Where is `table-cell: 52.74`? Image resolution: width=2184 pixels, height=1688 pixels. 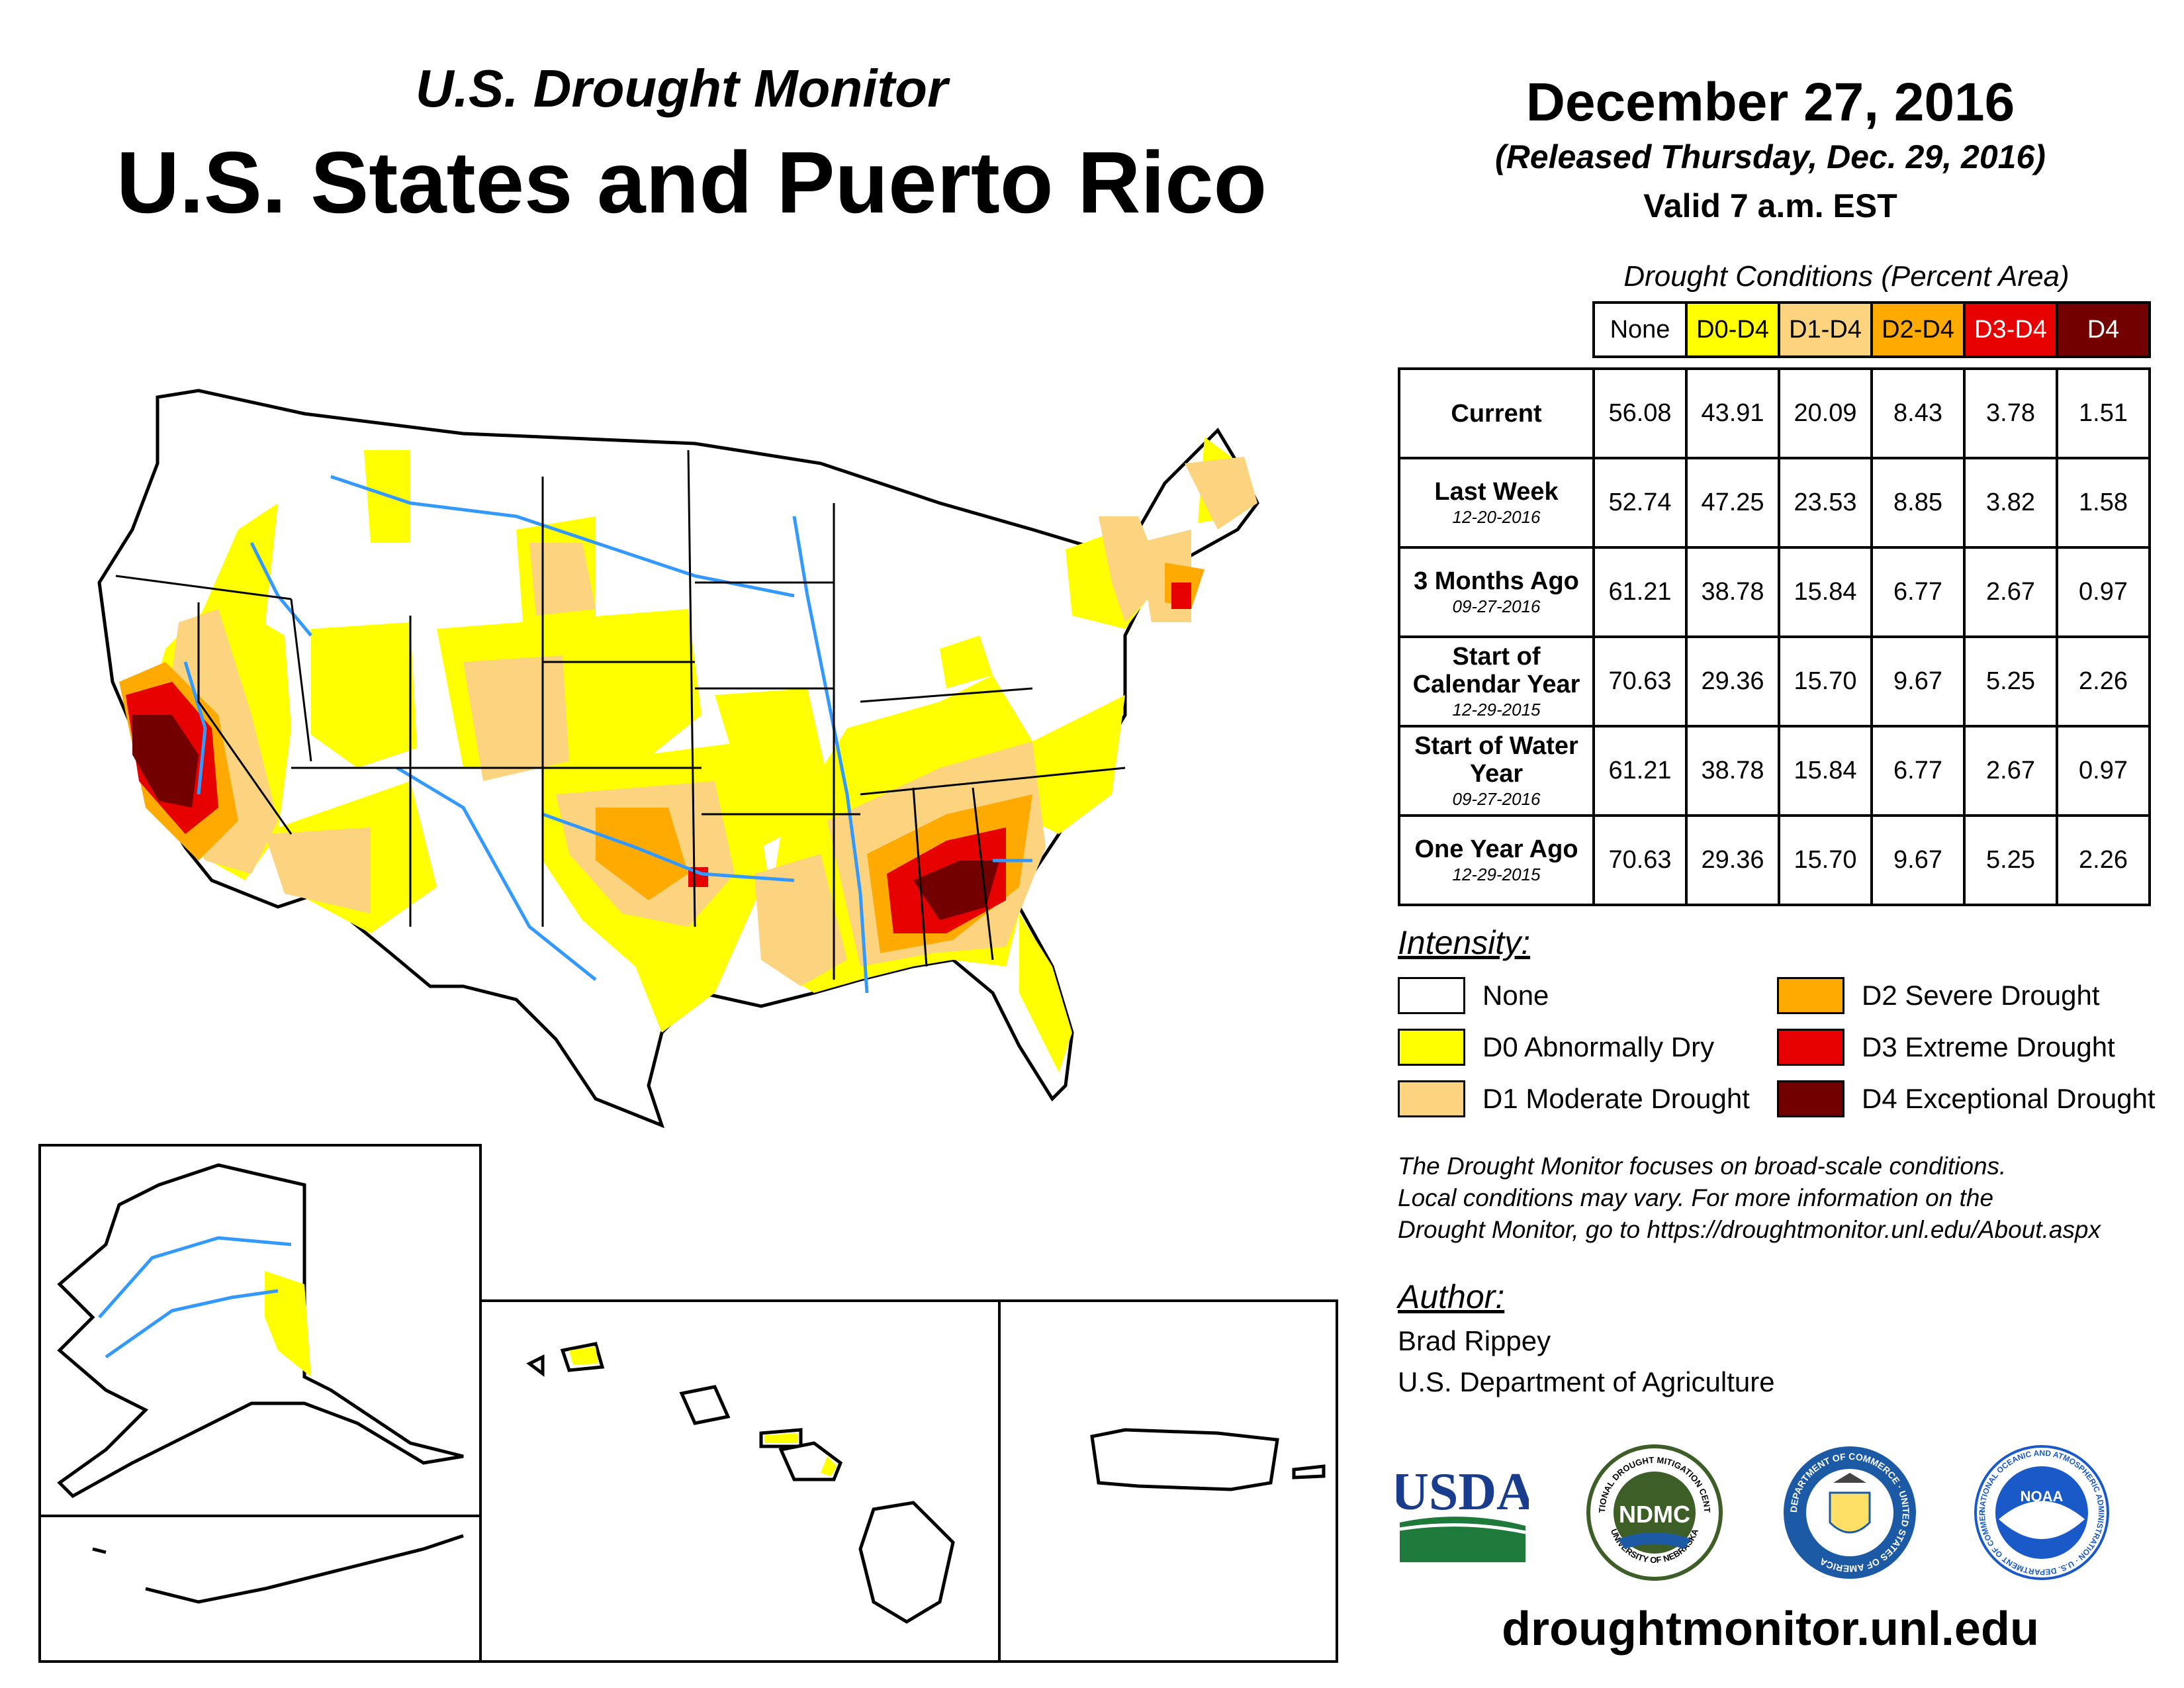 table-cell: 52.74 is located at coordinates (1640, 503).